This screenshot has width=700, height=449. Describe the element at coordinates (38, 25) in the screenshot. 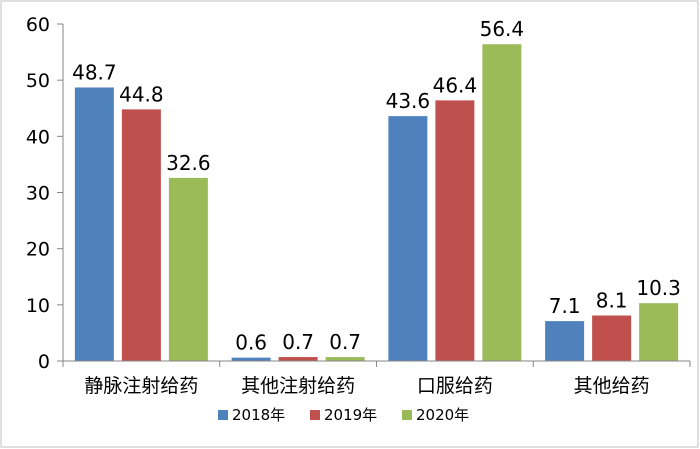

I see `y-tick-label: 60` at that location.